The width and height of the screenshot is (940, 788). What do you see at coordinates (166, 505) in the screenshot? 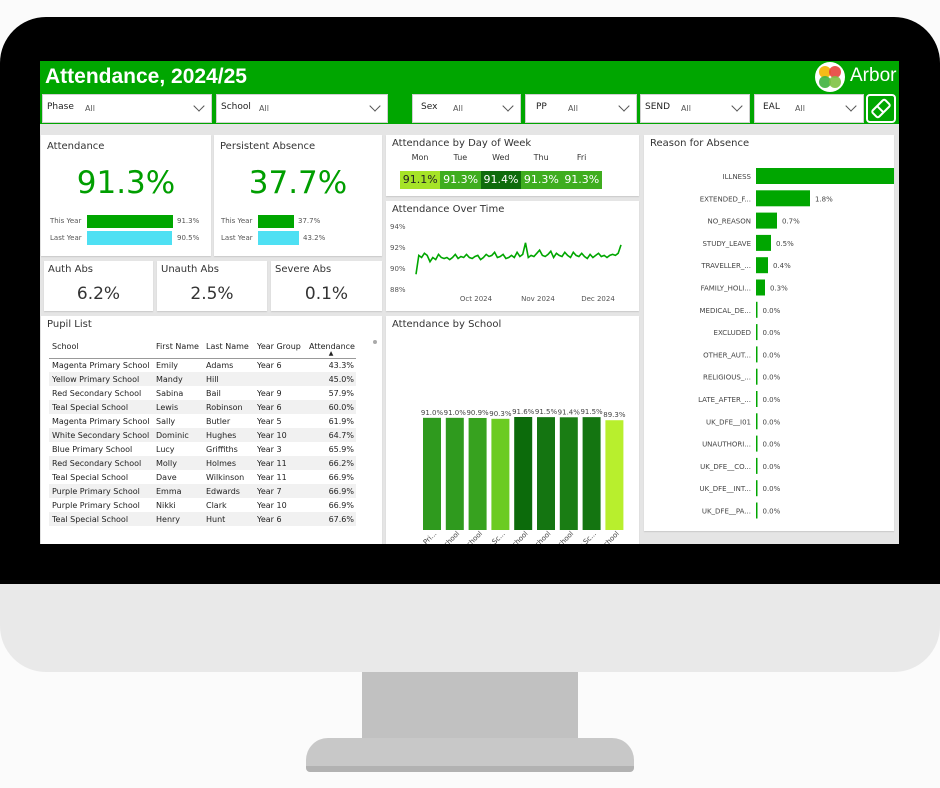
I see `table-cell: Nikki` at bounding box center [166, 505].